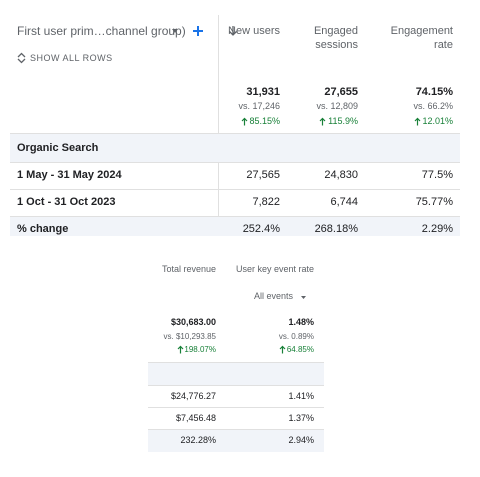 The width and height of the screenshot is (480, 477). Describe the element at coordinates (301, 418) in the screenshot. I see `cell: 1.37%` at that location.